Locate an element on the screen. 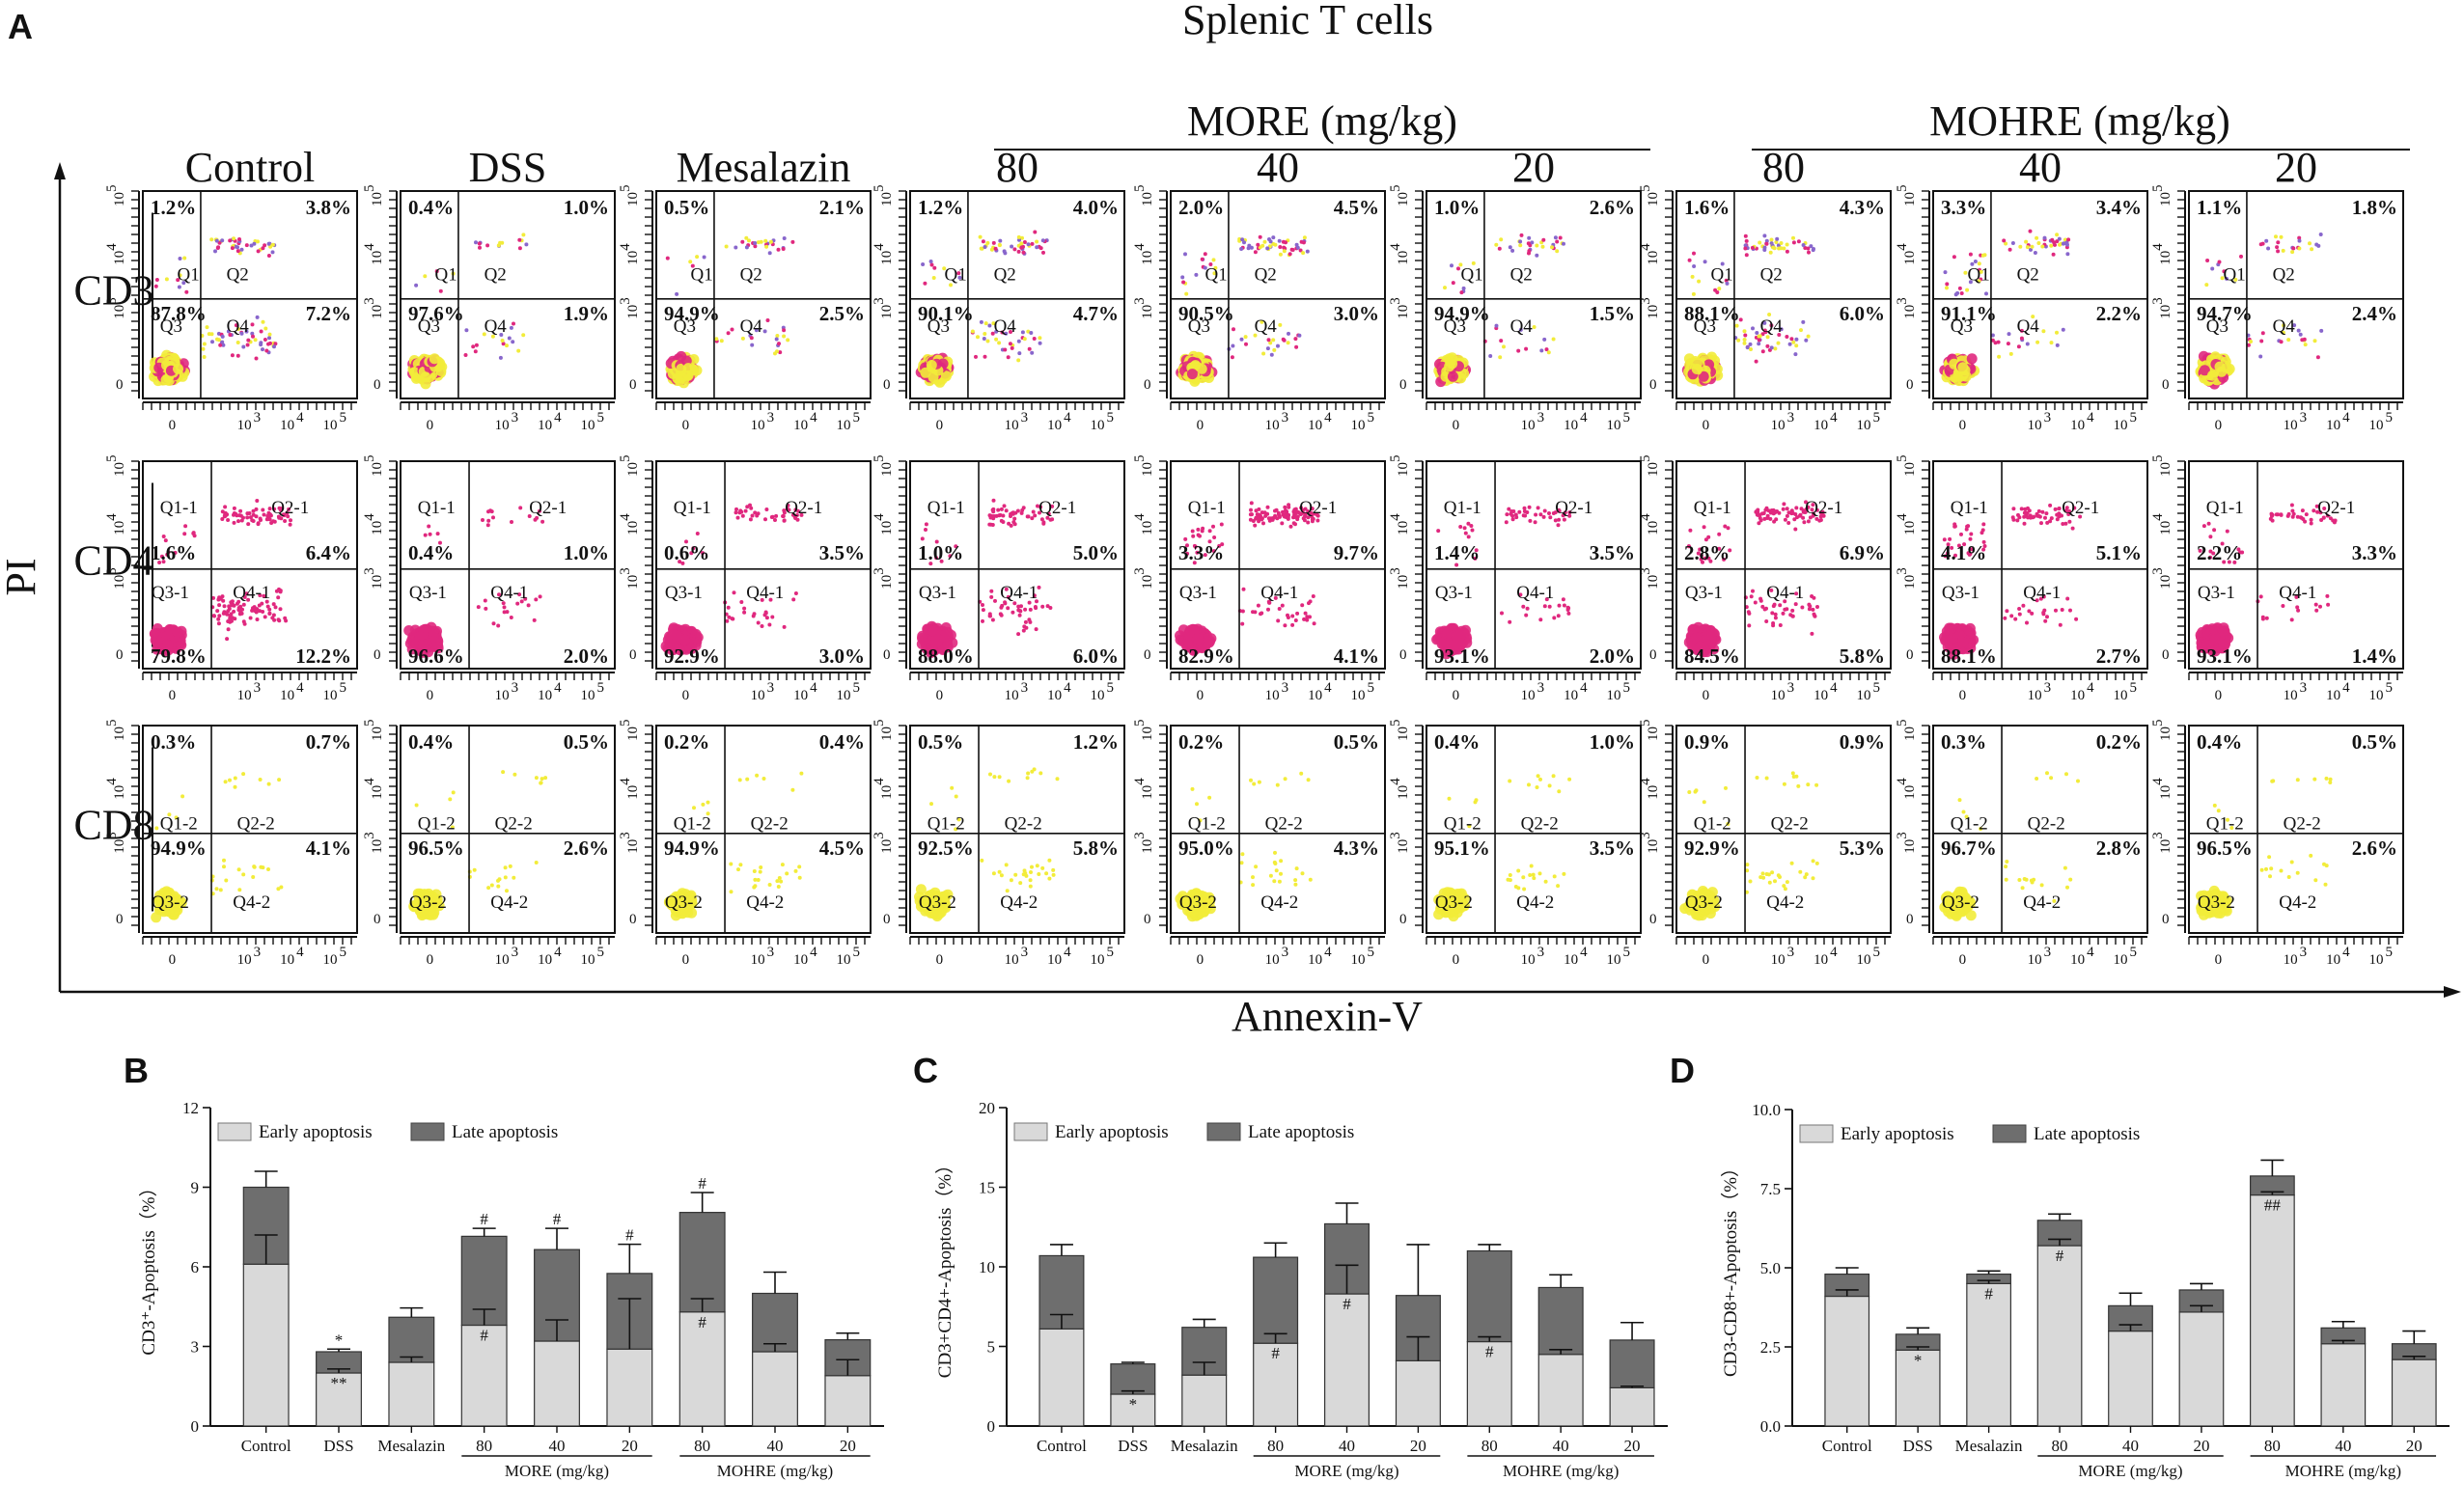 The height and width of the screenshot is (1509, 2464). quadrant-percent-ur: 1.0% is located at coordinates (586, 552).